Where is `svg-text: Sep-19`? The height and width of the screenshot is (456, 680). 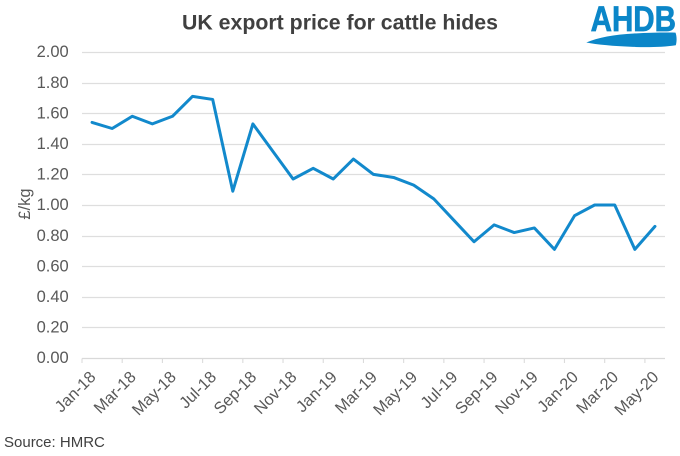 svg-text: Sep-19 is located at coordinates (477, 393).